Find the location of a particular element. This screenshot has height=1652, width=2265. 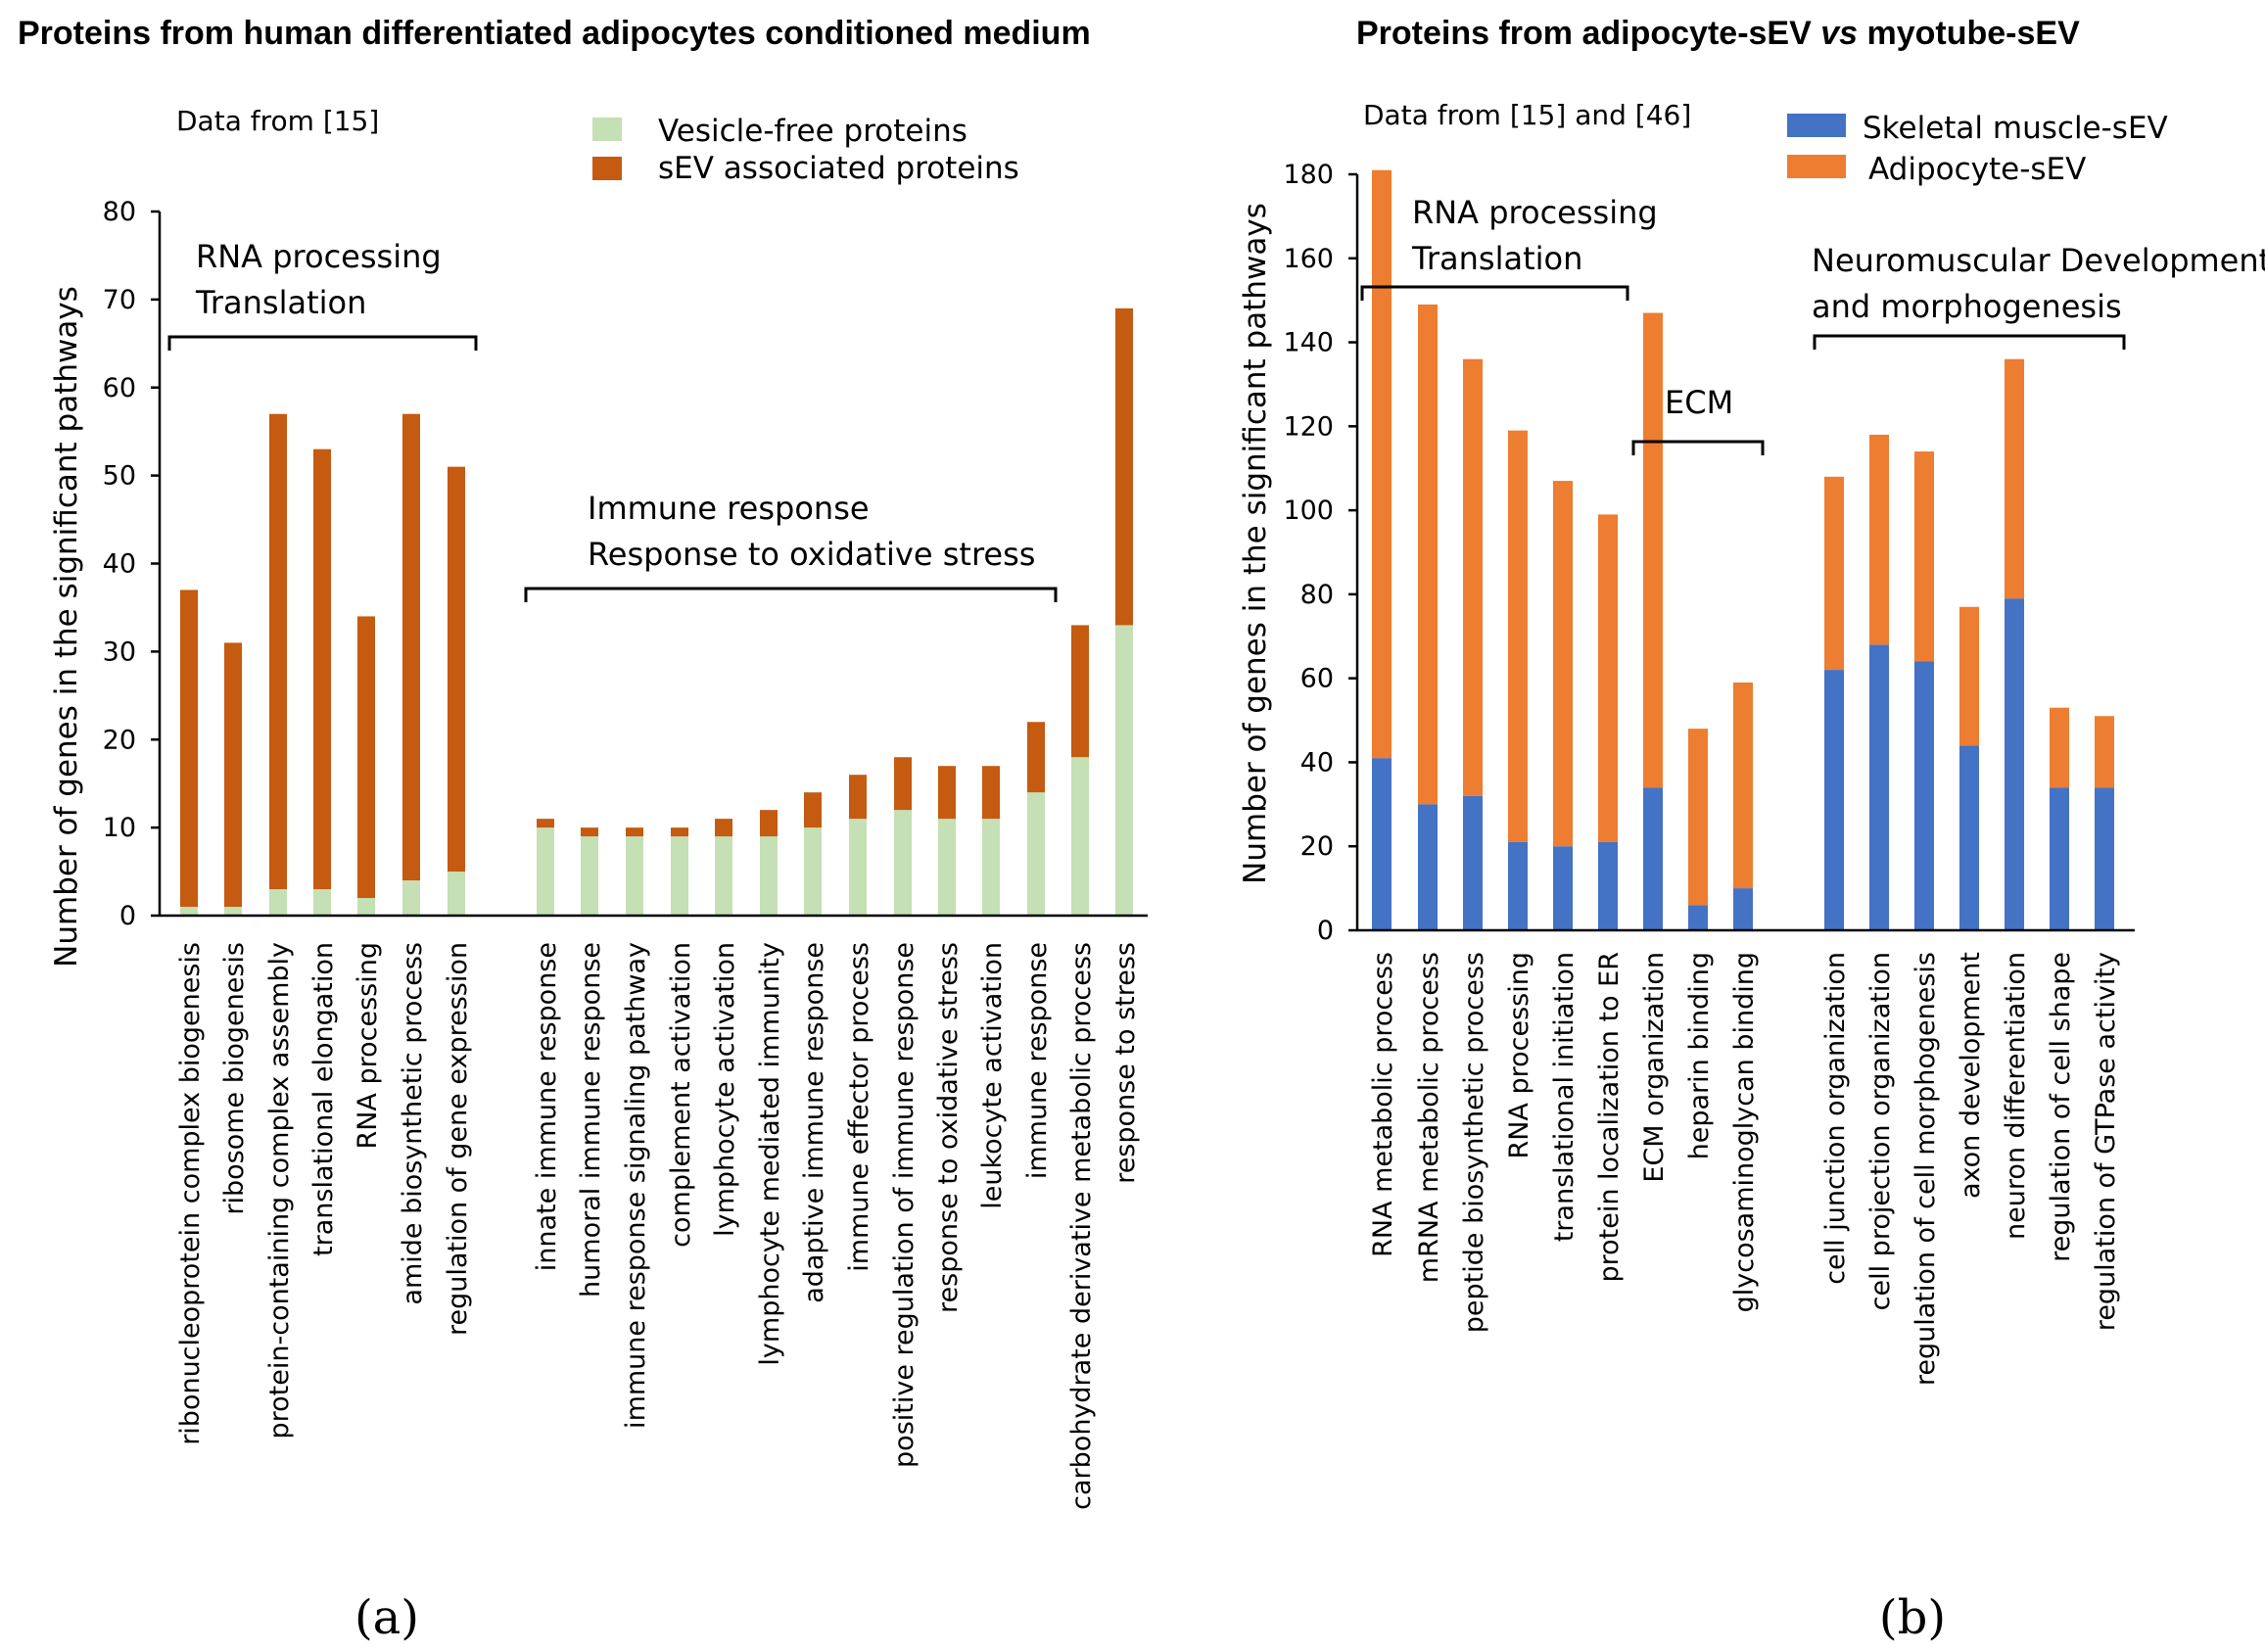

bar-vesicle-free-proteins-humoral-immune-response is located at coordinates (589, 876).